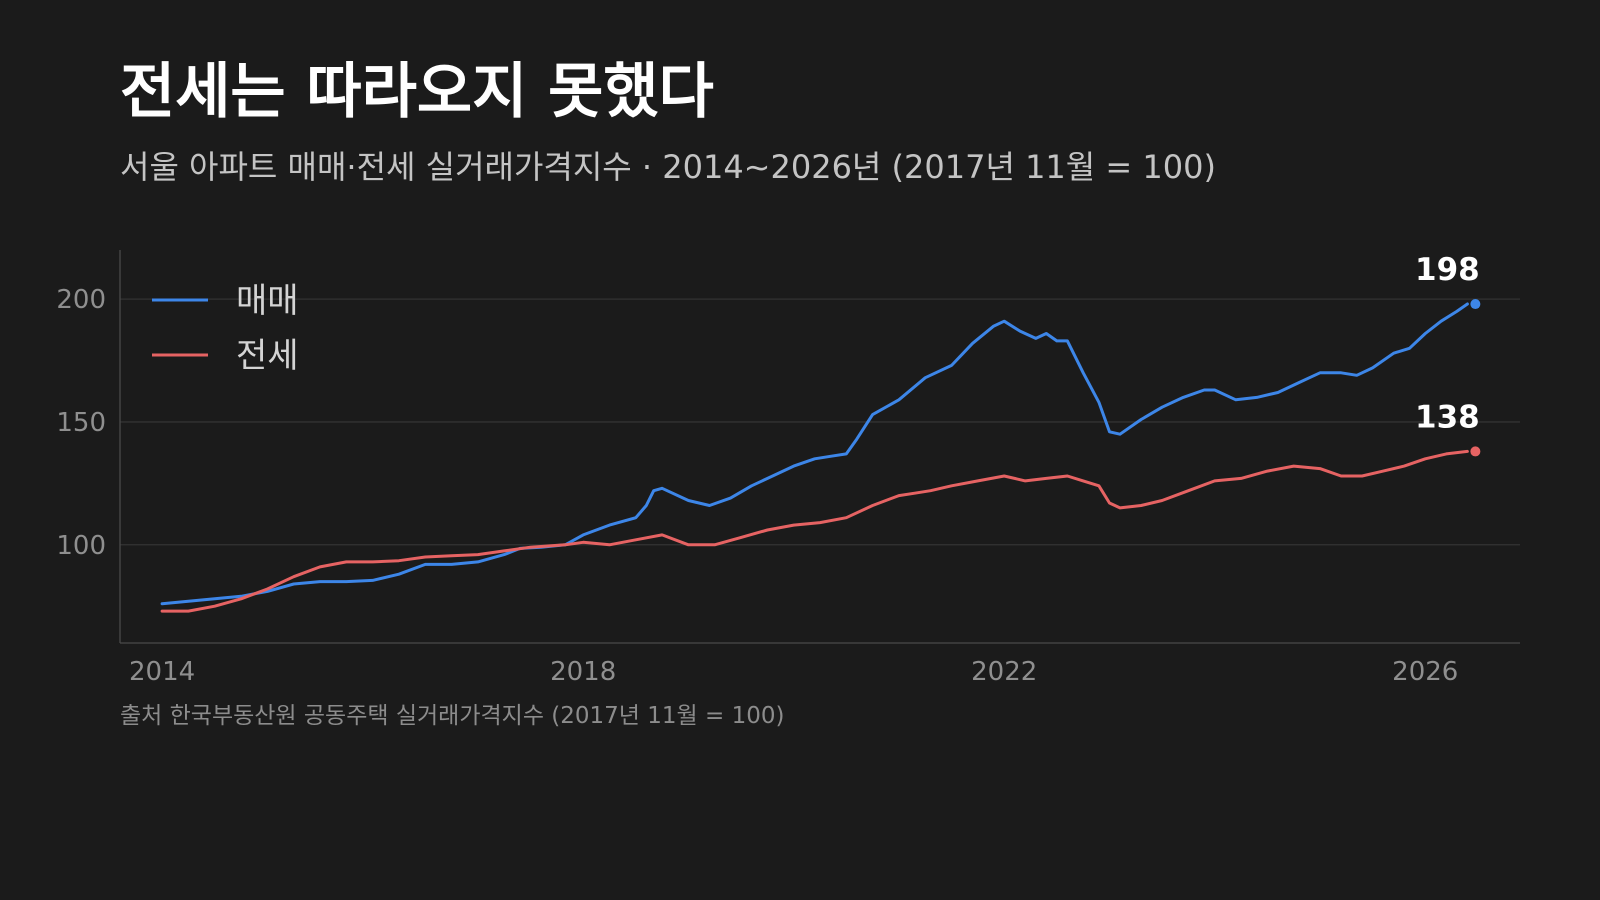  What do you see at coordinates (793, 672) in the screenshot?
I see `x-axis-ticks: 2014 2018 2022 2026` at bounding box center [793, 672].